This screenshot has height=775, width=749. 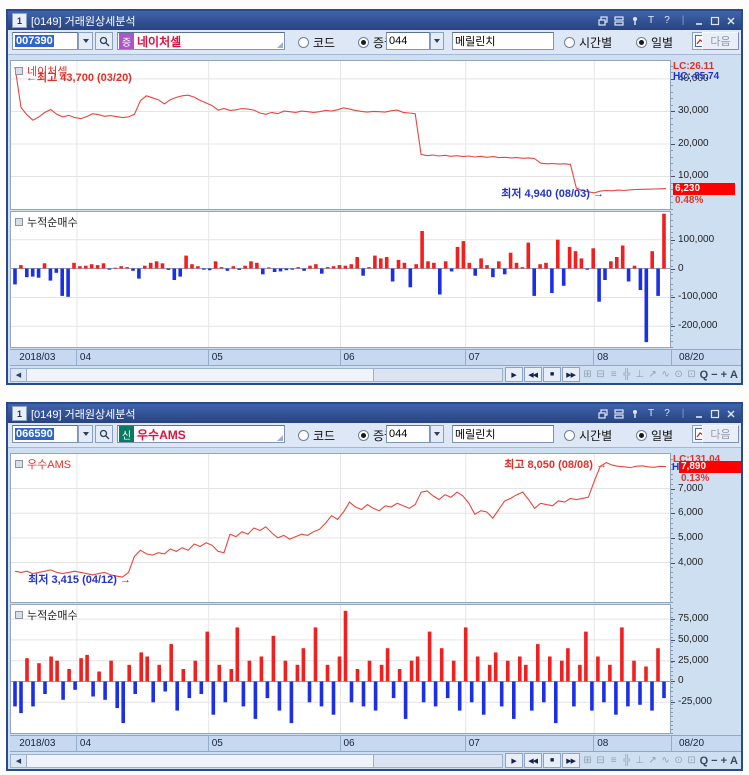 I want to click on axis-tick, so click(x=673, y=640).